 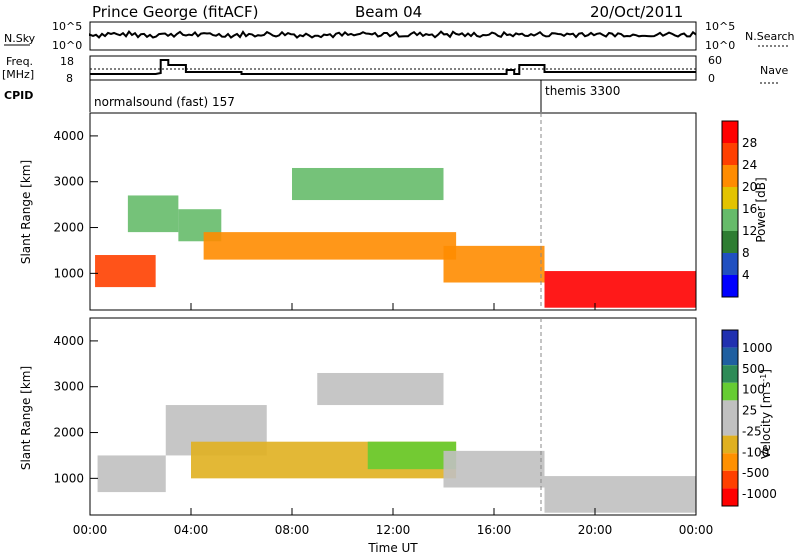 What do you see at coordinates (766, 371) in the screenshot?
I see `velocity-colorbar-label-close: ]` at bounding box center [766, 371].